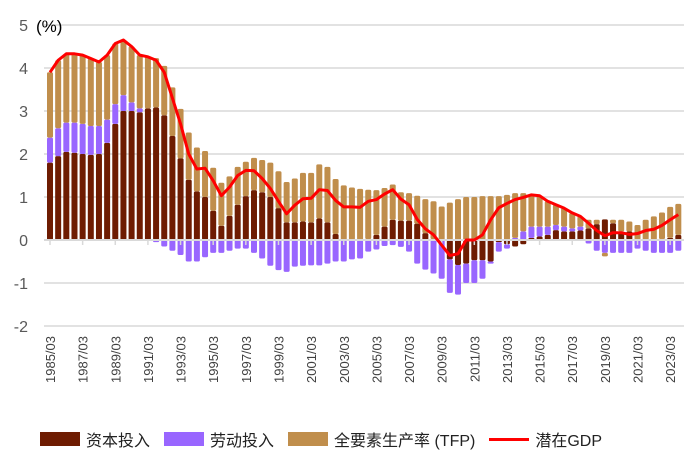  I want to click on bar-2002/03, so click(327, 231).